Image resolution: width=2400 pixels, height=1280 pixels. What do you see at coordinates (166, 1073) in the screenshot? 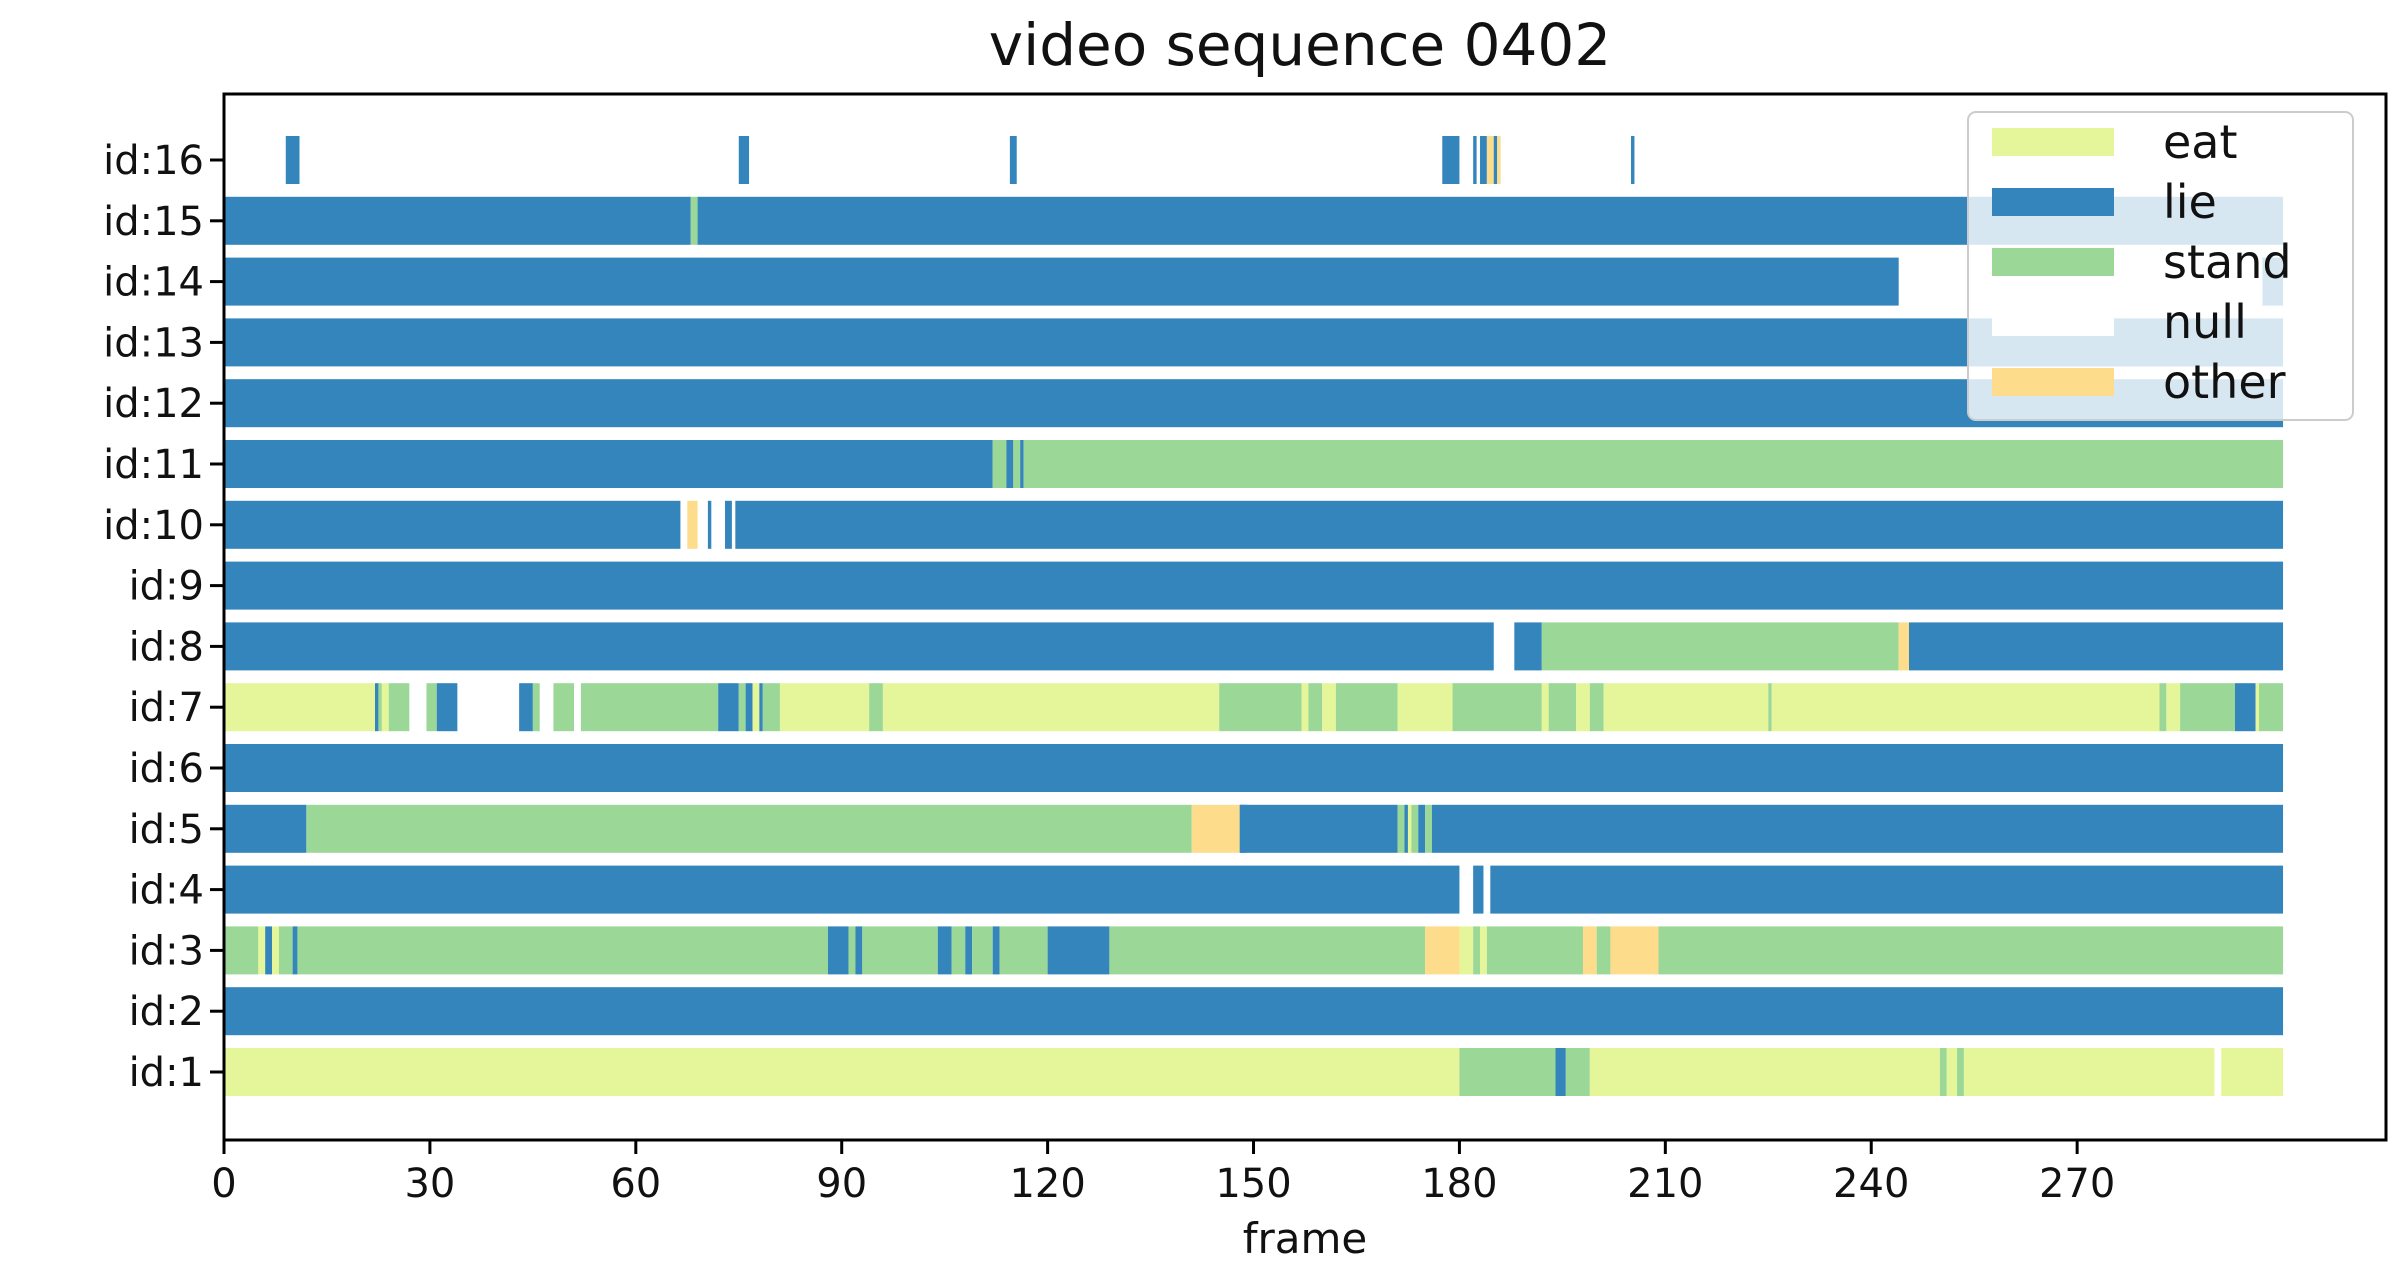
I see `y-tick-label: id:1` at bounding box center [166, 1073].